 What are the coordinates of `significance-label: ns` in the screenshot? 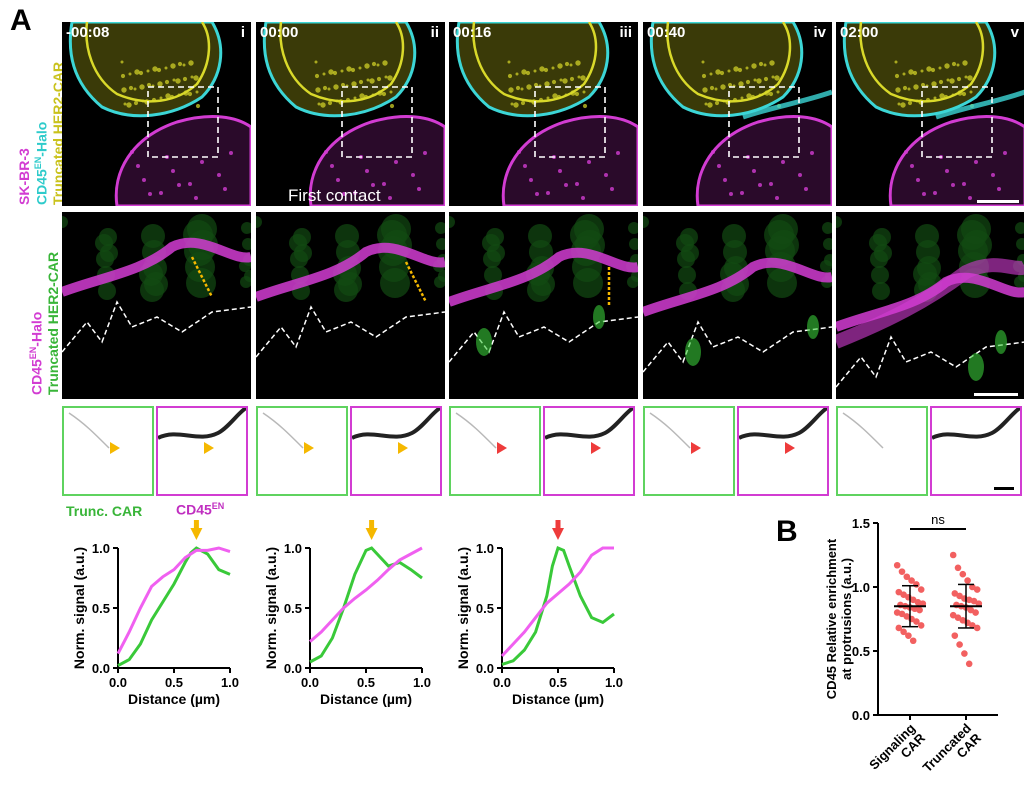 It's located at (938, 519).